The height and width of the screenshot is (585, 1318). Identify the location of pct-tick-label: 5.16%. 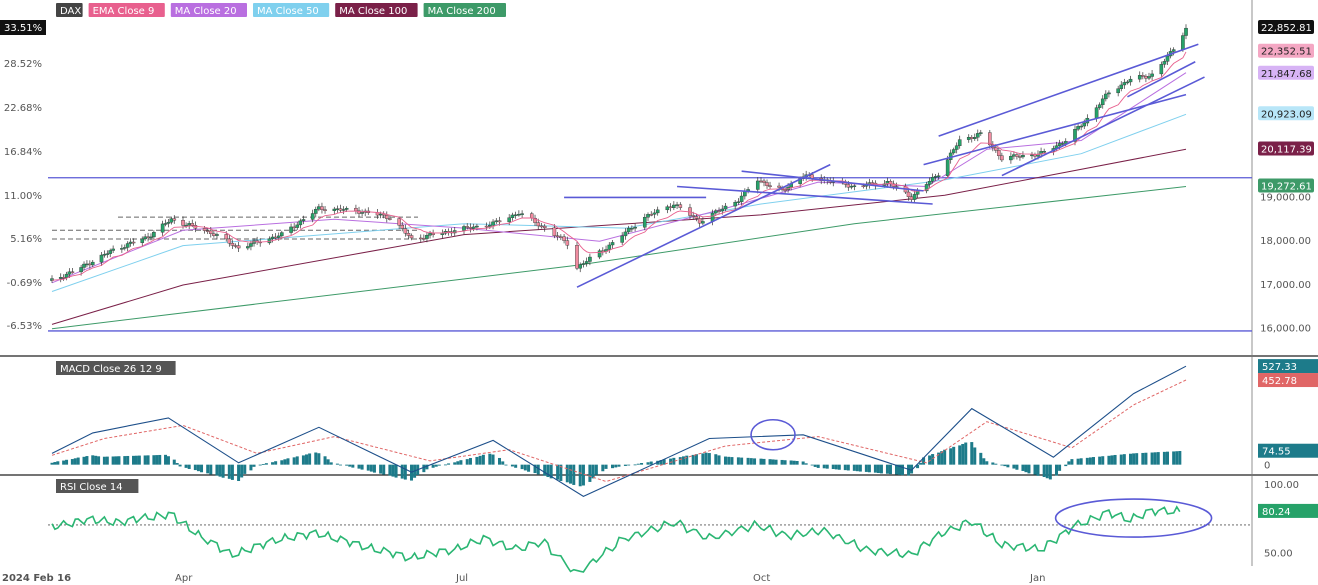
(26, 239).